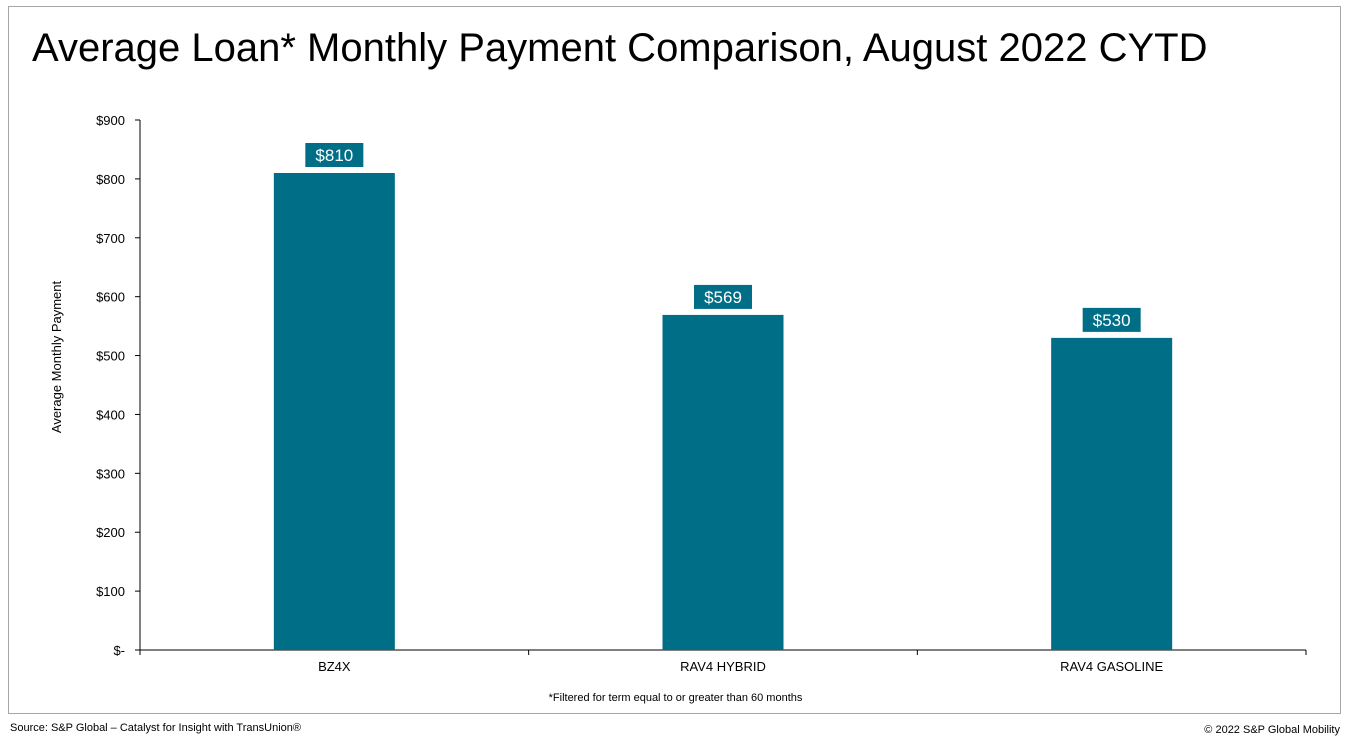  What do you see at coordinates (118, 385) in the screenshot?
I see `y-axis-ticks: $- $100 $200 $300 $400 $500 $600 $700 $800 $900` at bounding box center [118, 385].